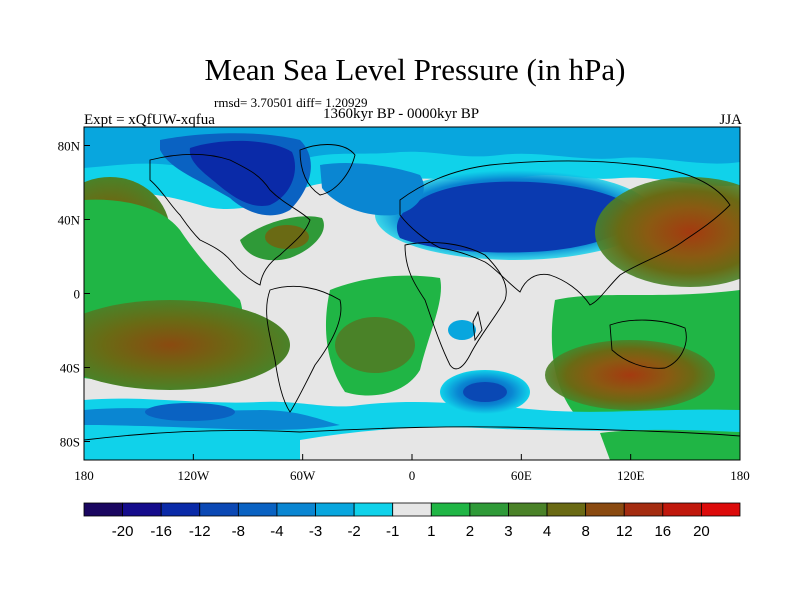  Describe the element at coordinates (276, 531) in the screenshot. I see `colorbar-label: -4` at that location.